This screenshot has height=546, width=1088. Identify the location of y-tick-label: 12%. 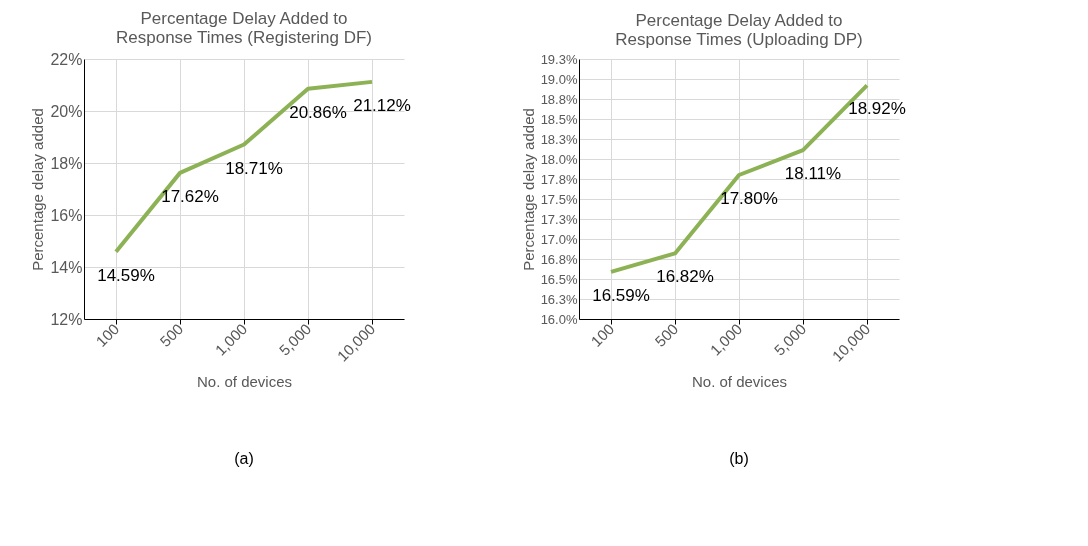
(66, 319).